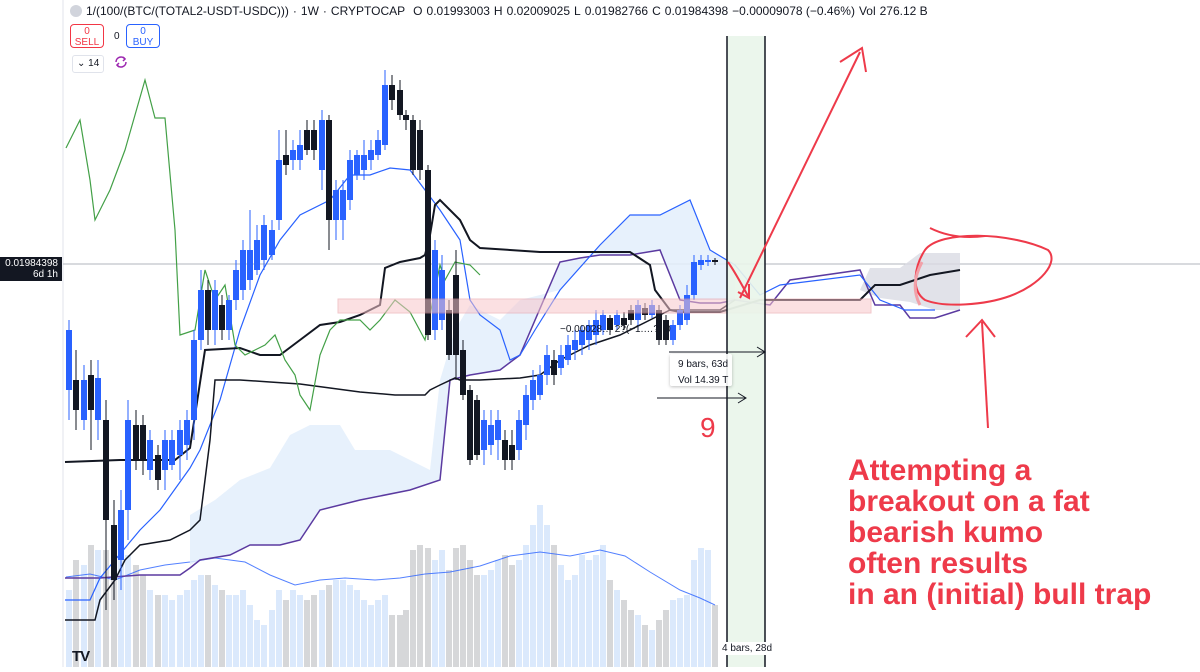  What do you see at coordinates (121, 62) in the screenshot?
I see `sync-icon` at bounding box center [121, 62].